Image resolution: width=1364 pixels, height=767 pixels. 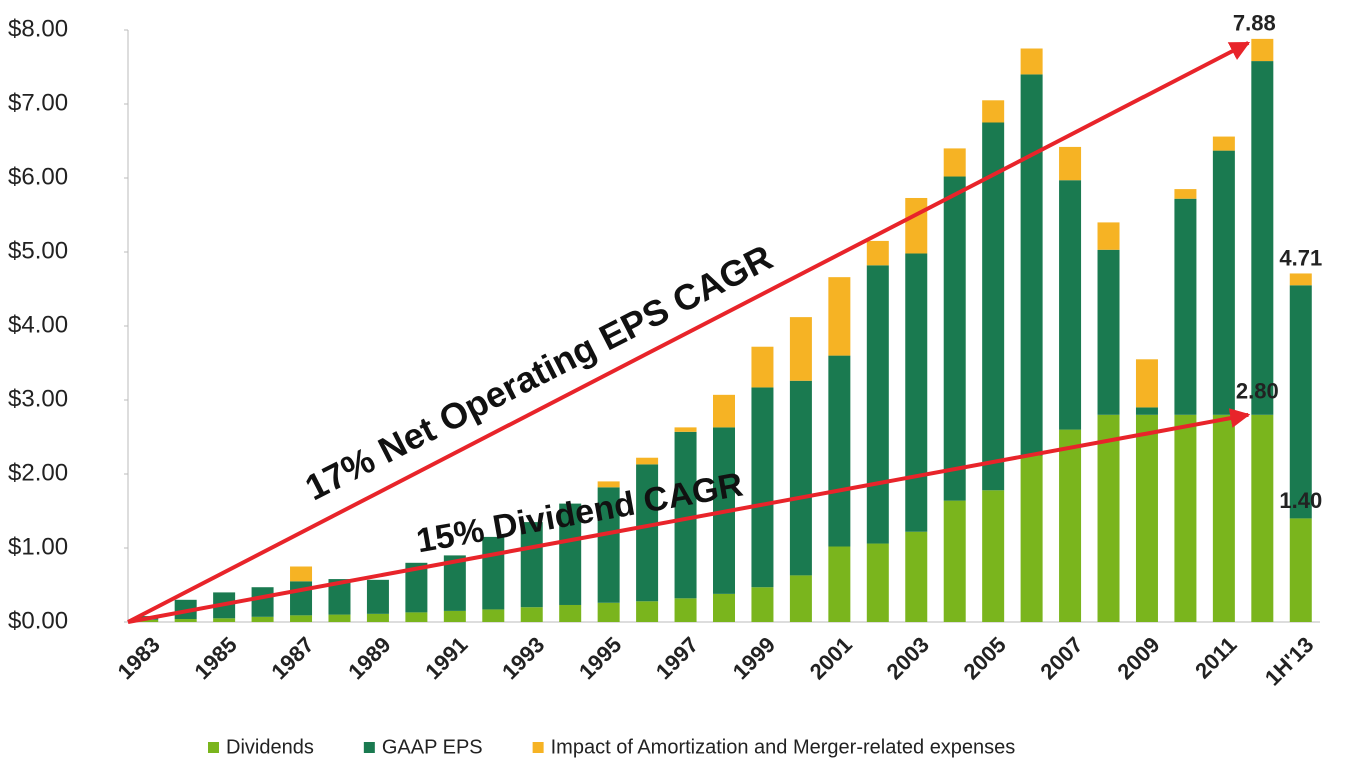 I want to click on data-label: 4.71, so click(x=1300, y=257).